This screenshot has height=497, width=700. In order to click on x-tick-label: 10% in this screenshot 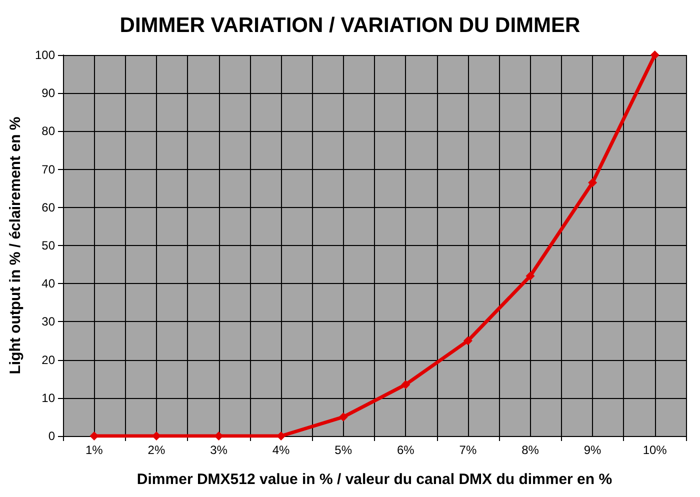, I will do `click(655, 450)`.